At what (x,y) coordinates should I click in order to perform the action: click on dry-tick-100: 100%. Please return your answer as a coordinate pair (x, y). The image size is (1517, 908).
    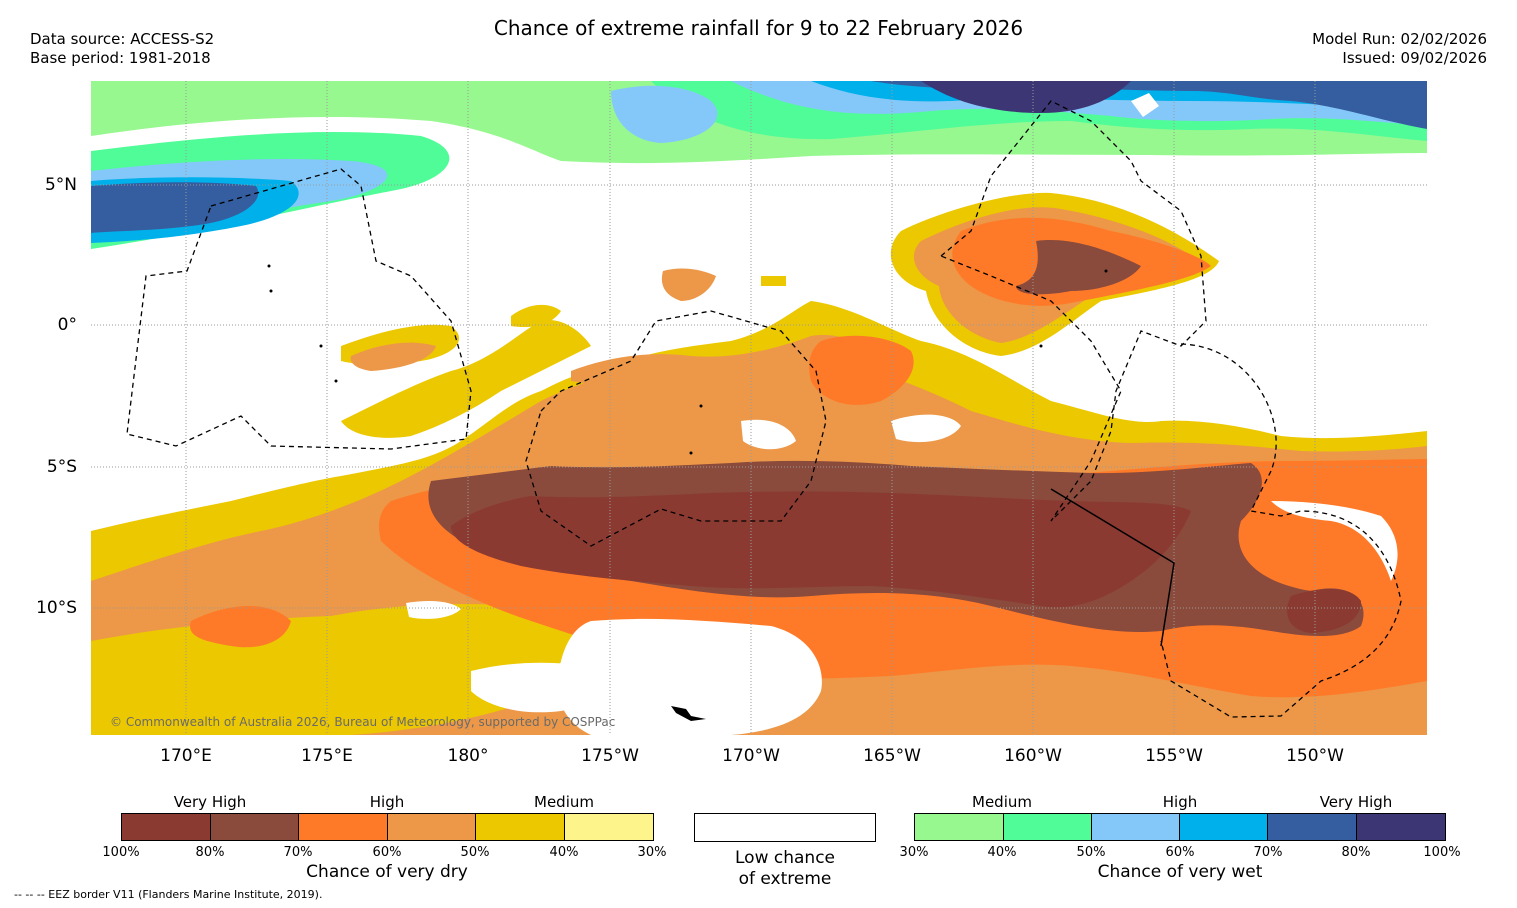
    Looking at the image, I should click on (121, 852).